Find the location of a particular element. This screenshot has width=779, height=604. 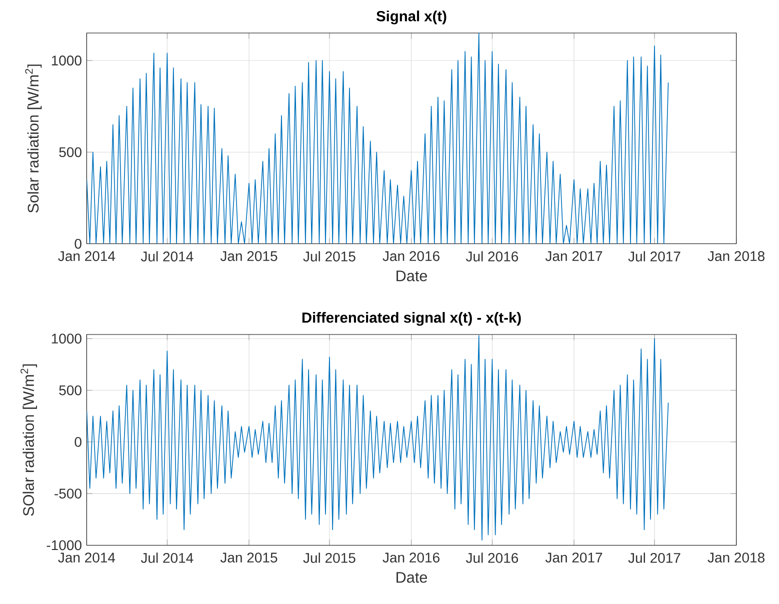

chart-title: Differenciated signal x(t) - x(t-k) is located at coordinates (411, 319).